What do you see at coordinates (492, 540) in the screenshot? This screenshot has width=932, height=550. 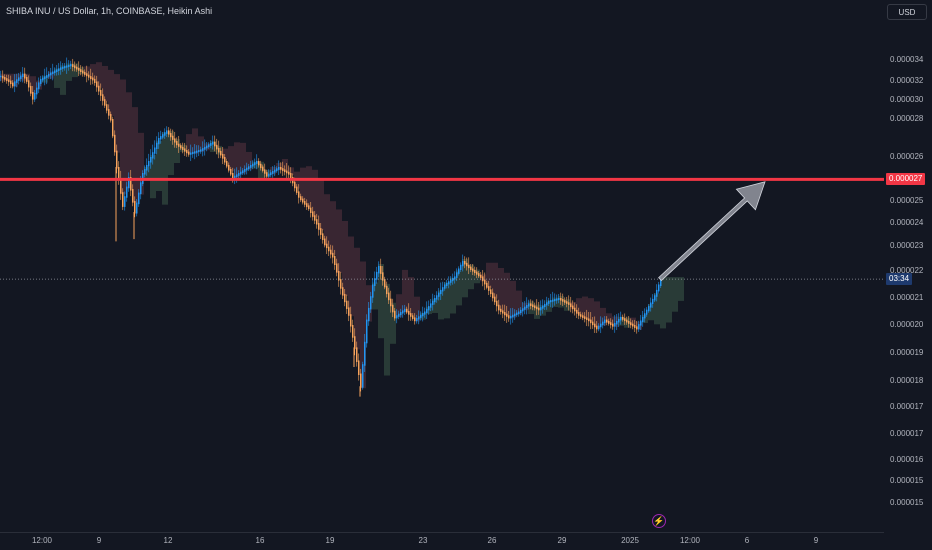 I see `time-tick-label: 26` at bounding box center [492, 540].